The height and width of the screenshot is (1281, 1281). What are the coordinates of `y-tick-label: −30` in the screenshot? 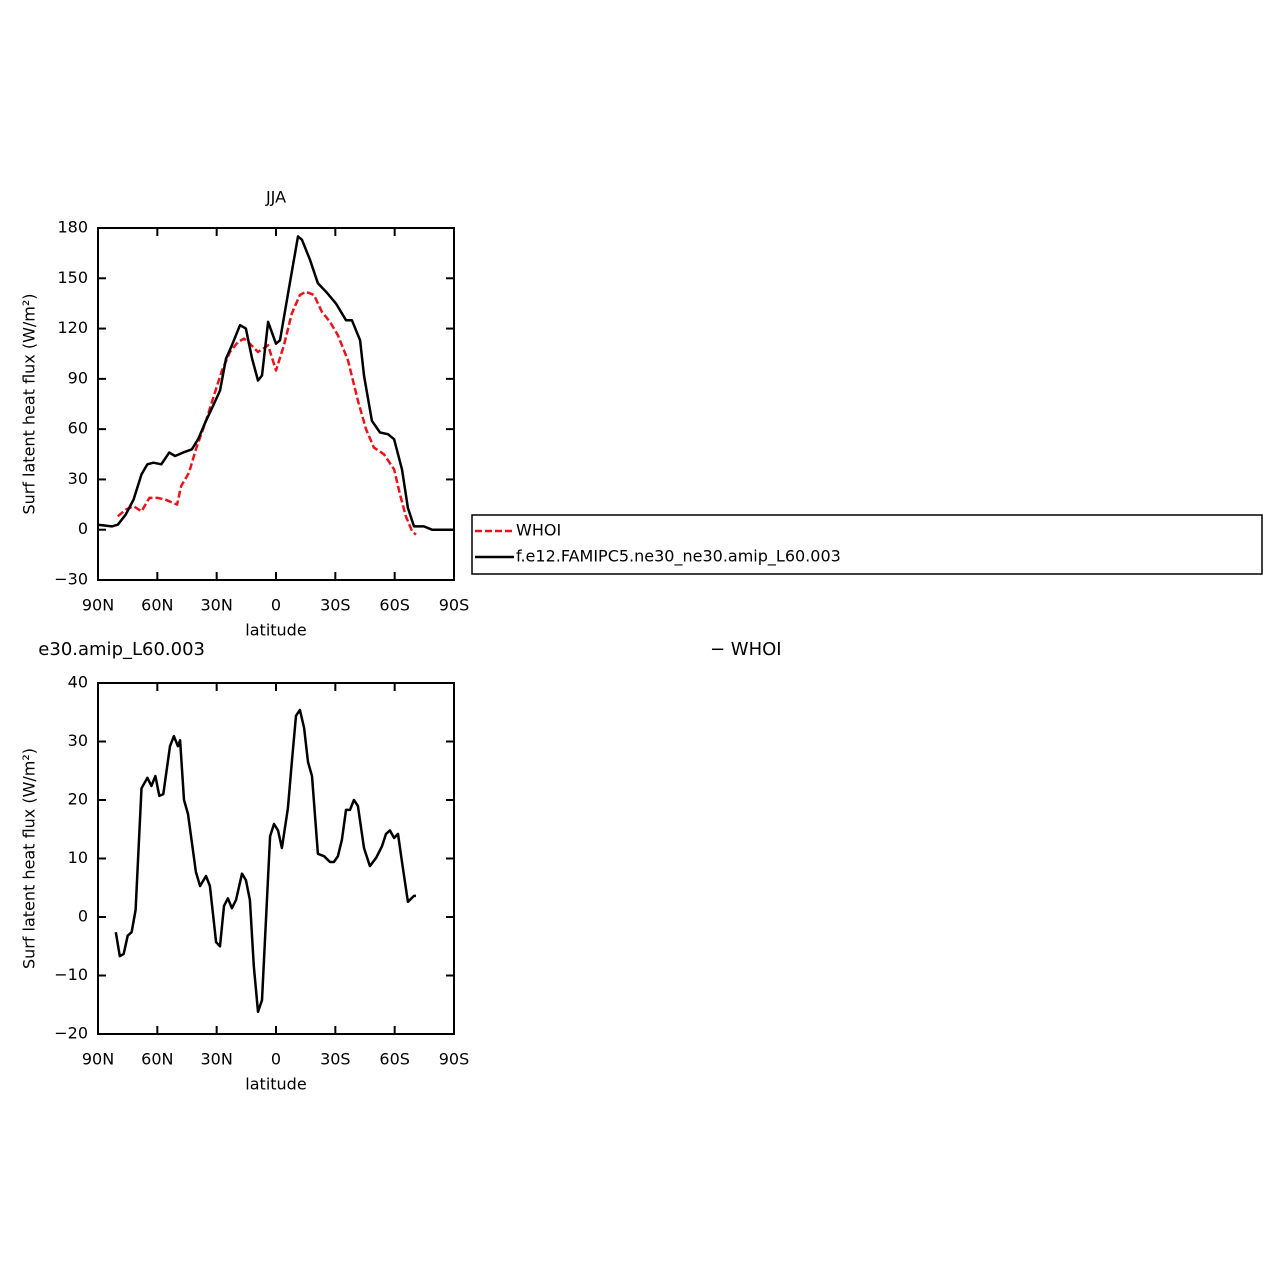 It's located at (71, 579).